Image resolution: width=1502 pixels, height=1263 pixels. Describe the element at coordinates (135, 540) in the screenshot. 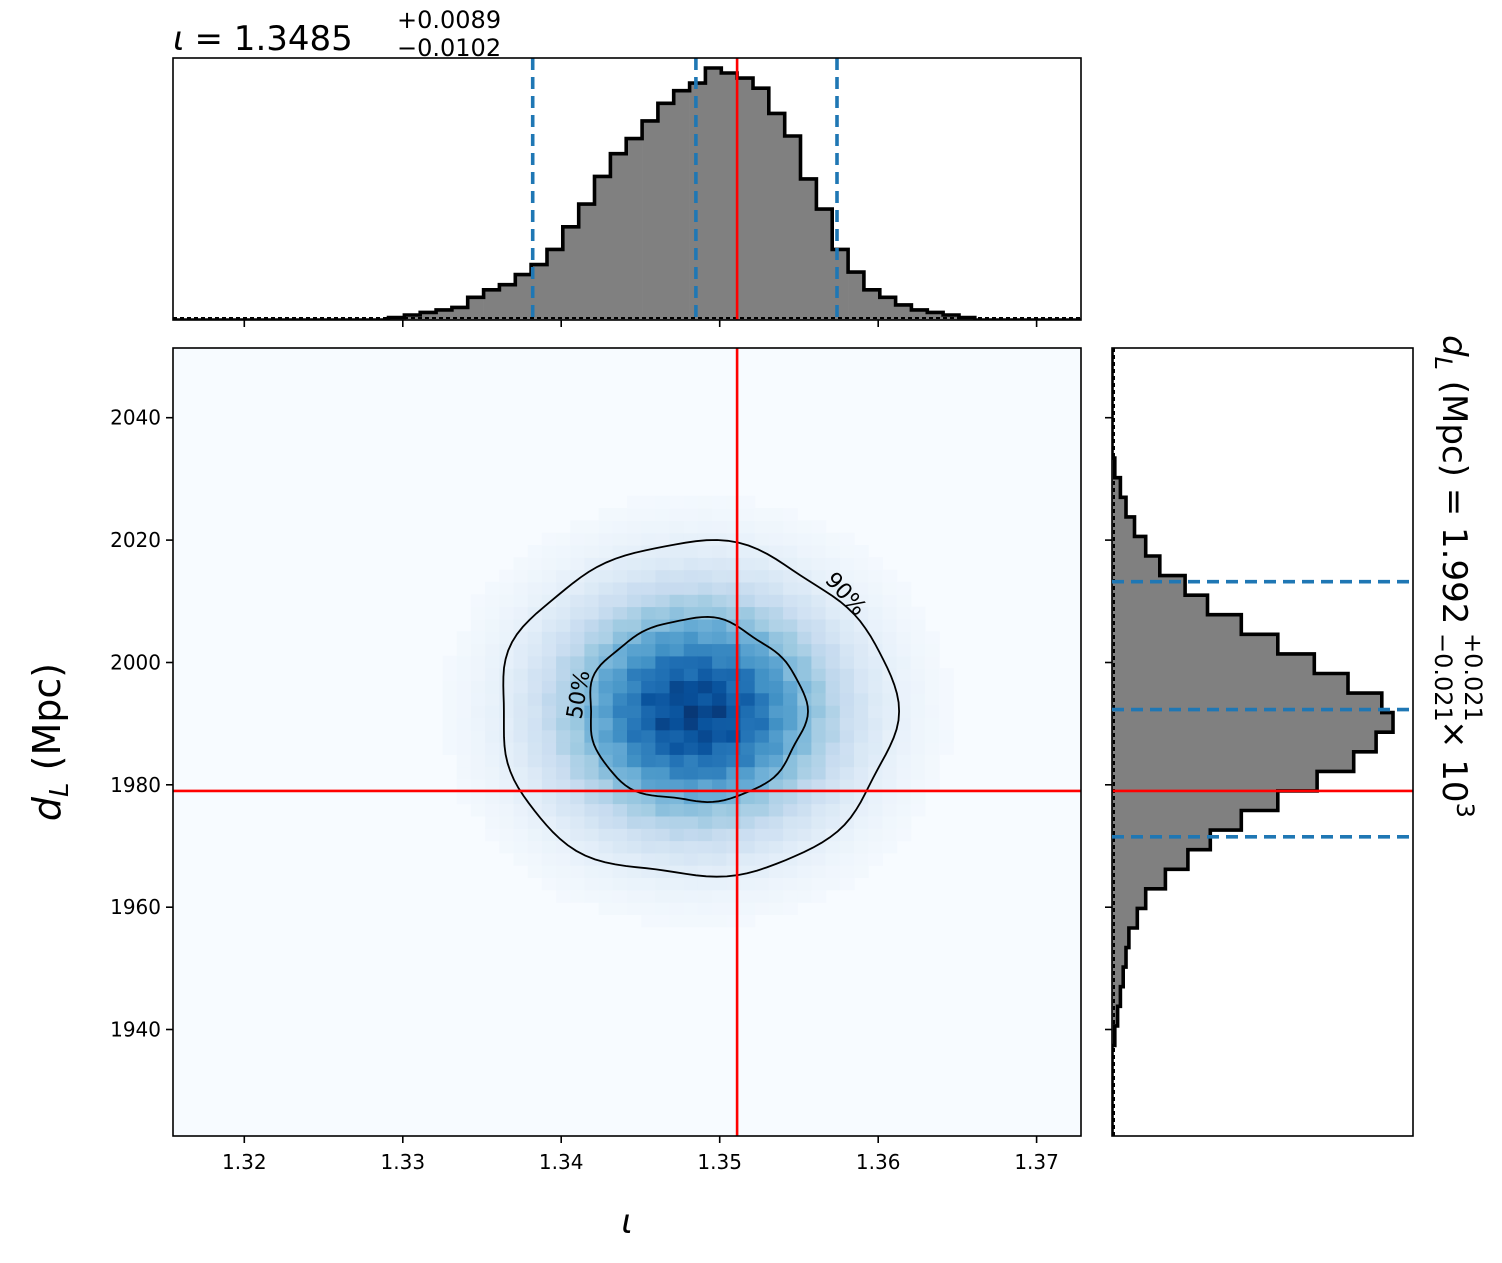

I see `y-tick-label: 2020` at that location.